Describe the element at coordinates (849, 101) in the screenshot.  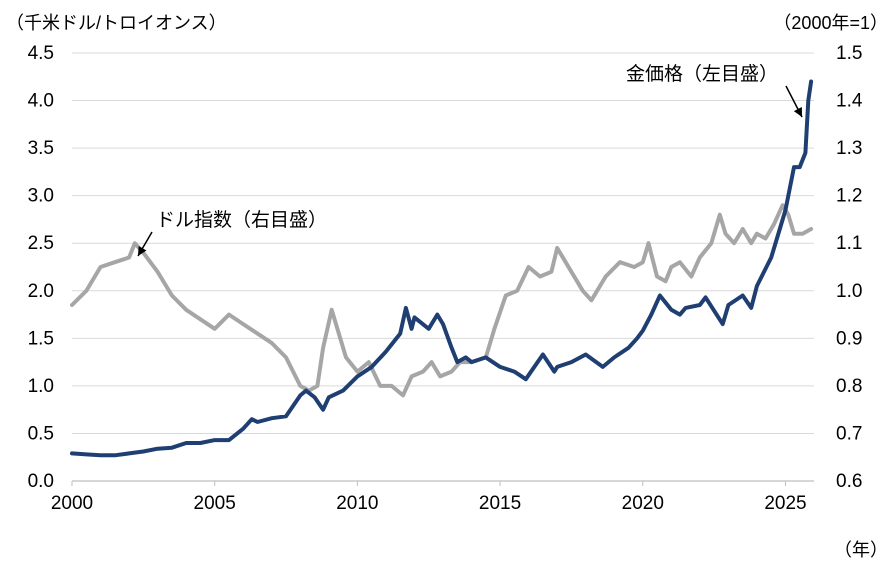
I see `y-right-tick-label: 1.4` at that location.